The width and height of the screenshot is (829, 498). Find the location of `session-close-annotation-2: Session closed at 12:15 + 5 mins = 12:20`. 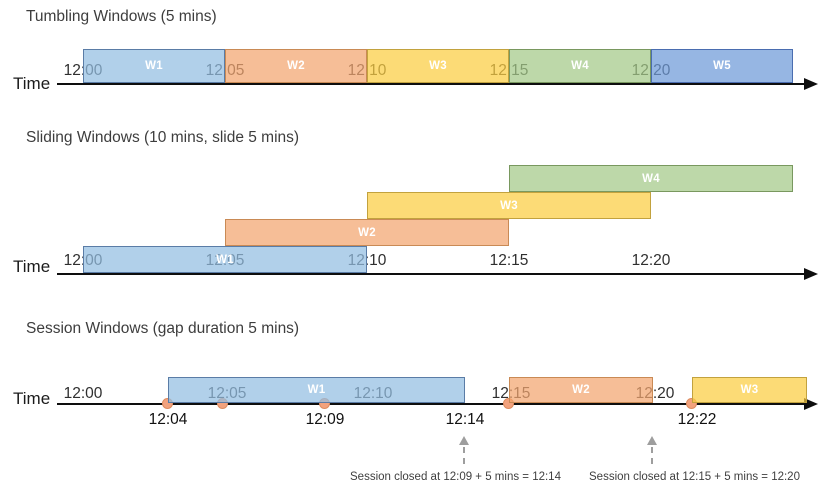

session-close-annotation-2: Session closed at 12:15 + 5 mins = 12:20 is located at coordinates (694, 477).